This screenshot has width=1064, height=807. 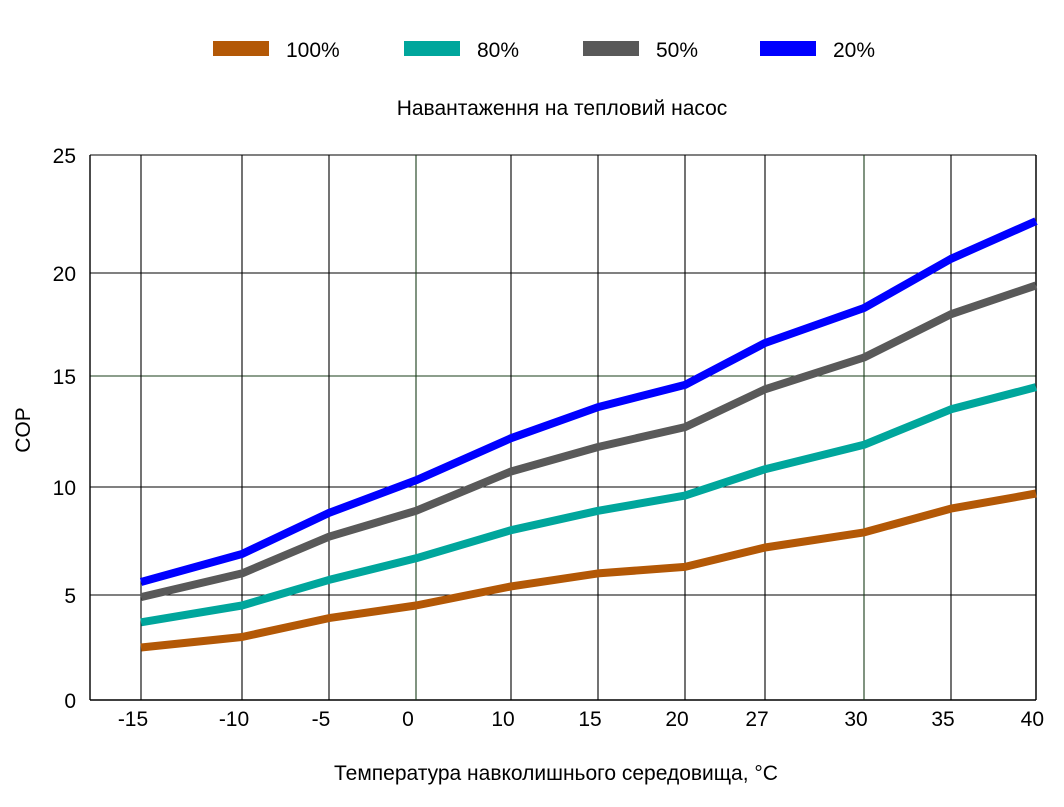 I want to click on x-tick-label: 10, so click(x=502, y=719).